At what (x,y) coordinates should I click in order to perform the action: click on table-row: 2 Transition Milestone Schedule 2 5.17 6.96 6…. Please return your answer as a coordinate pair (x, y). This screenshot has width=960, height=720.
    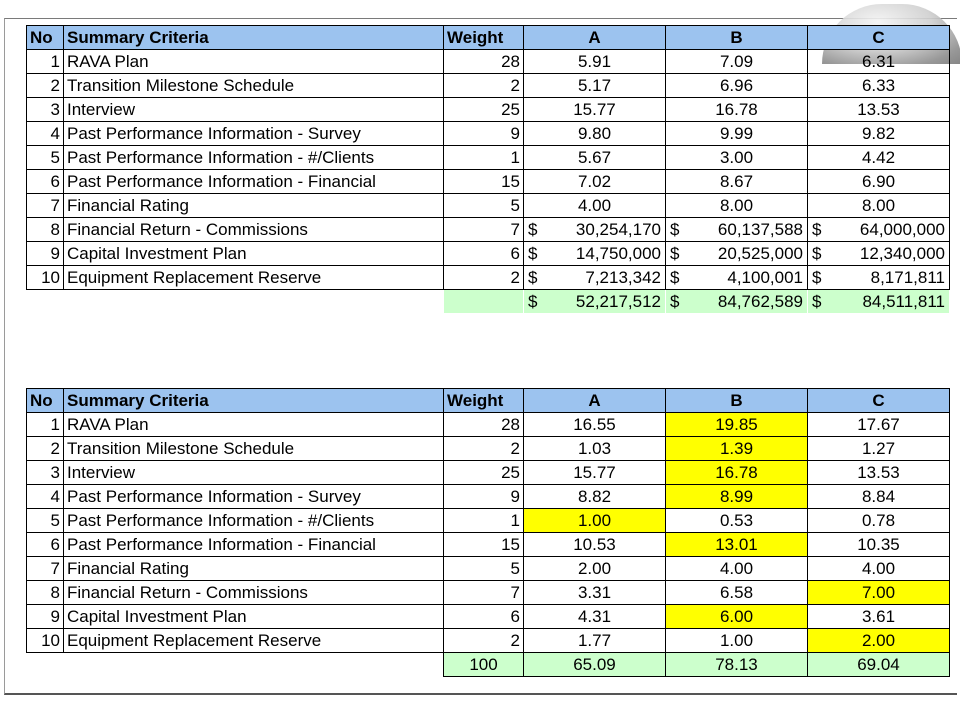
    Looking at the image, I should click on (488, 85).